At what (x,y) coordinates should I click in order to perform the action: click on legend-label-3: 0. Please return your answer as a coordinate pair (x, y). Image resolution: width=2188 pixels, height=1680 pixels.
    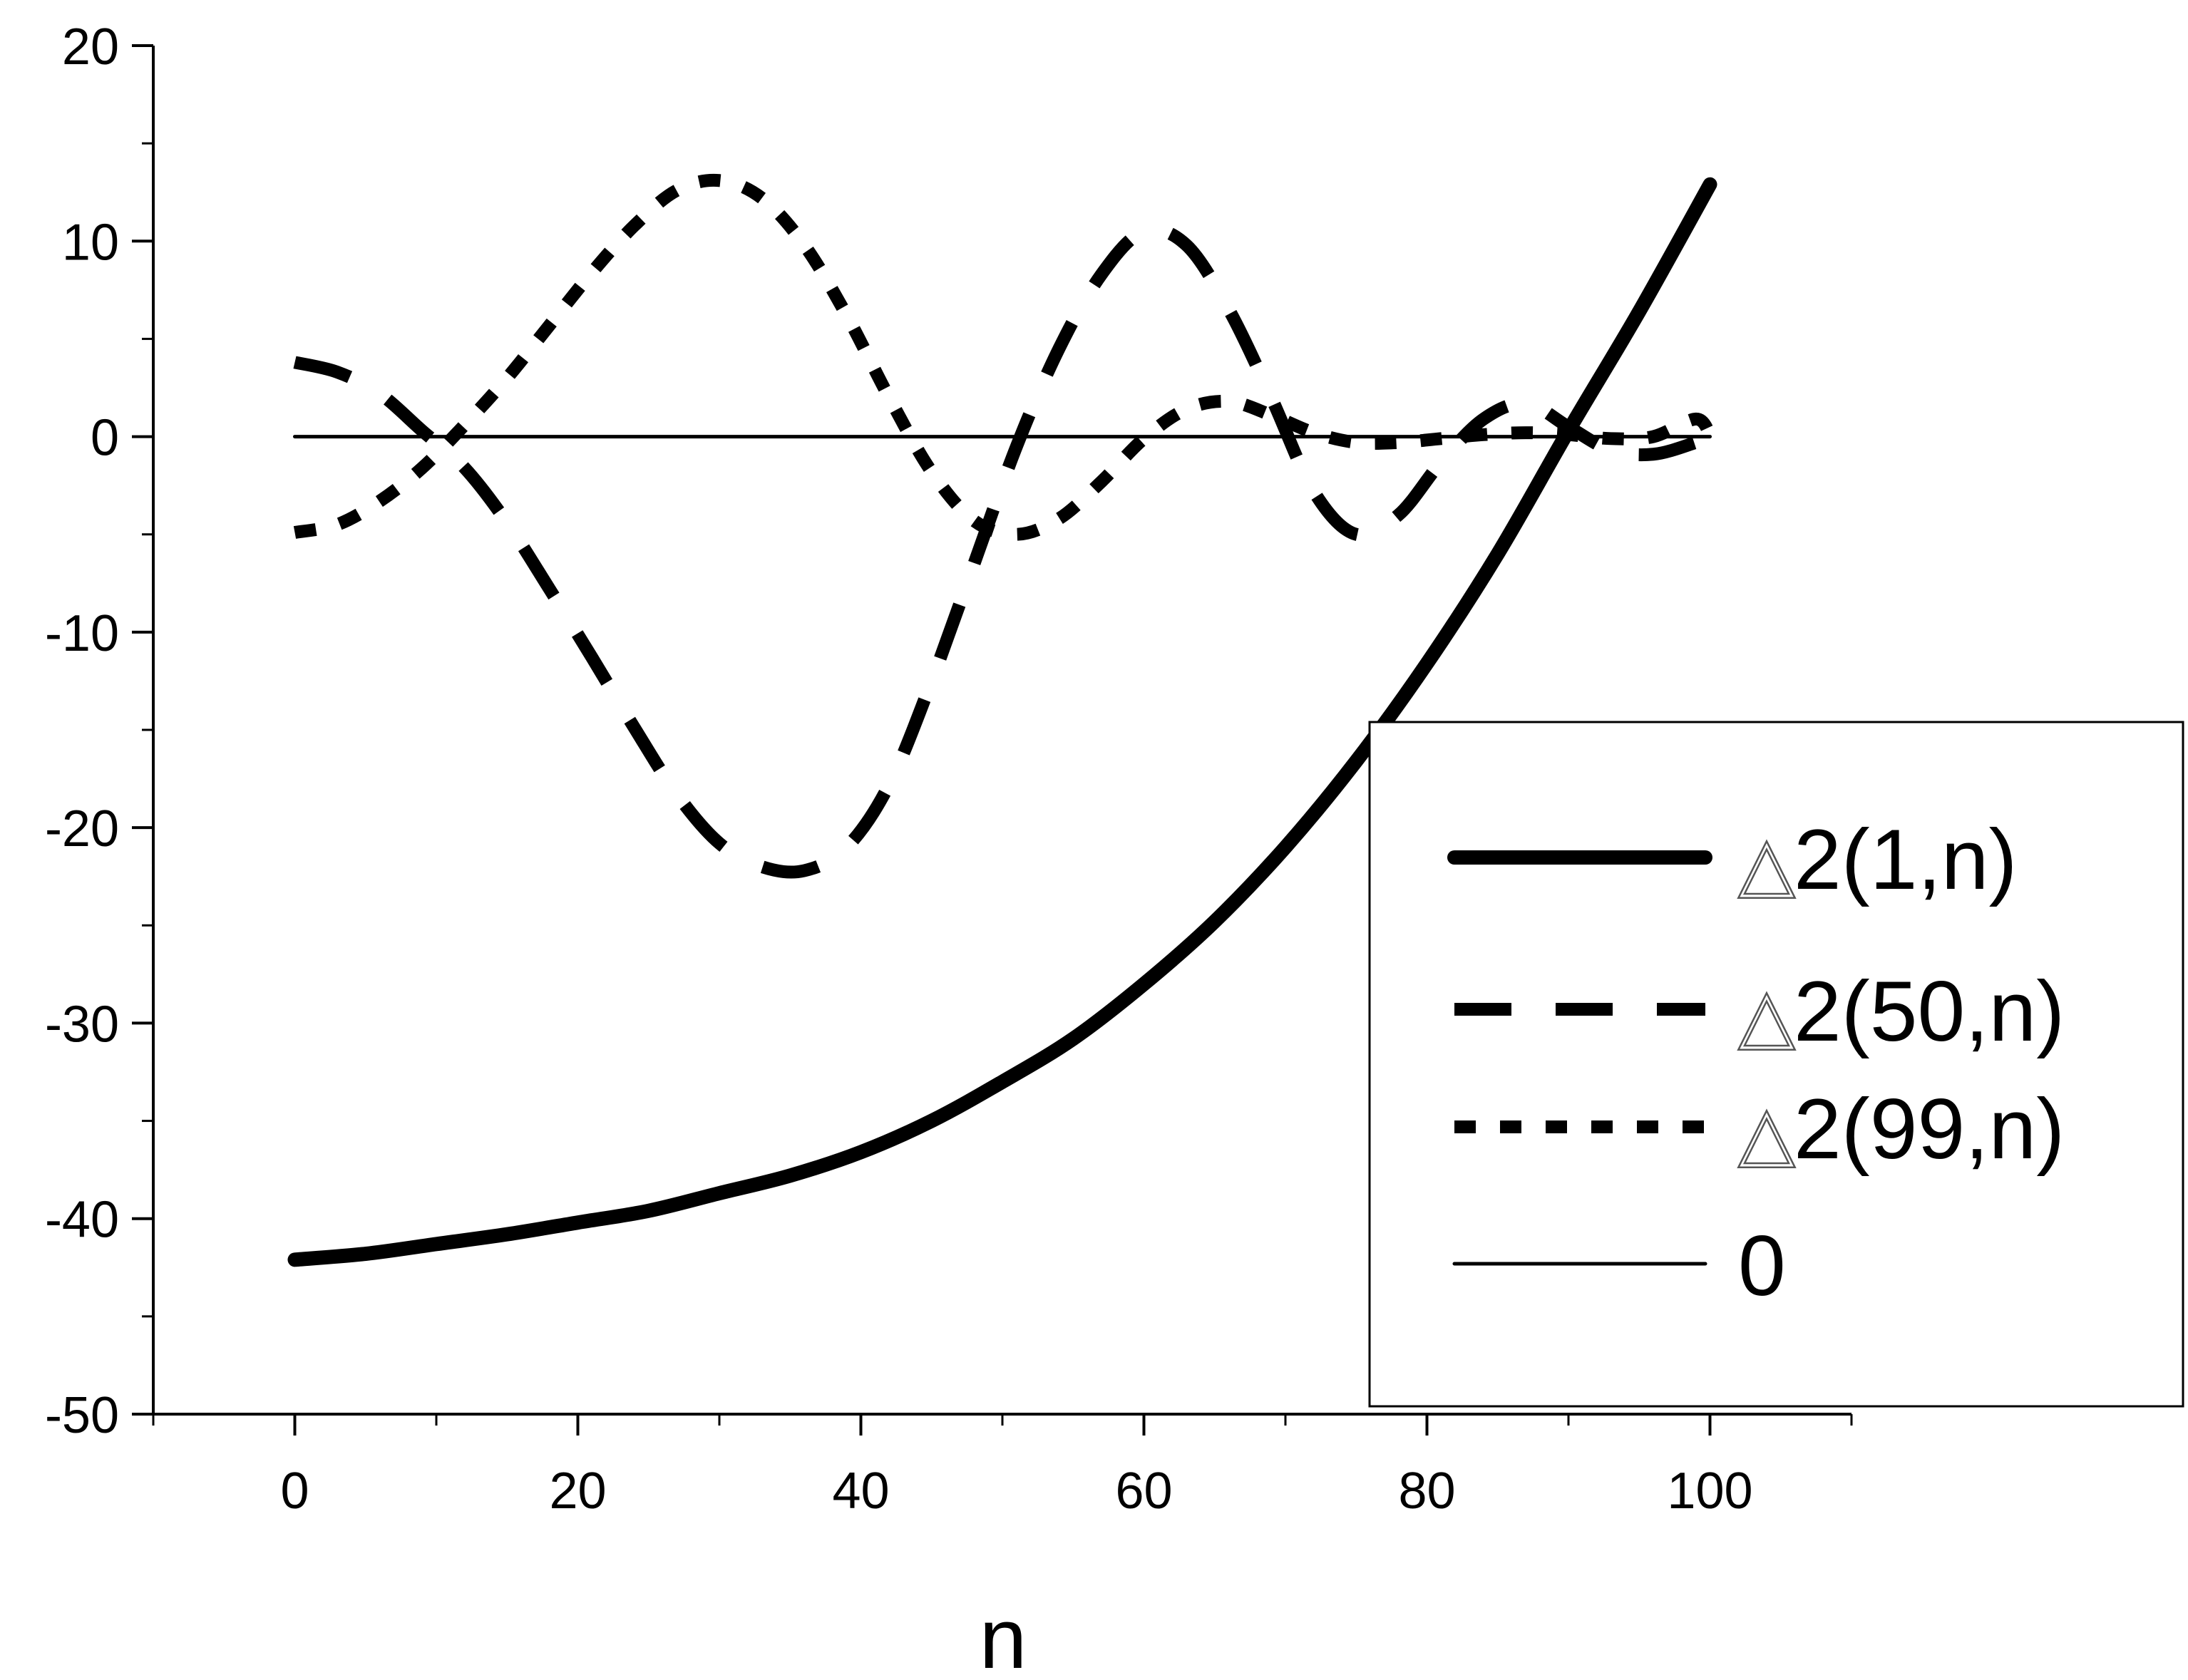
    Looking at the image, I should click on (1762, 1266).